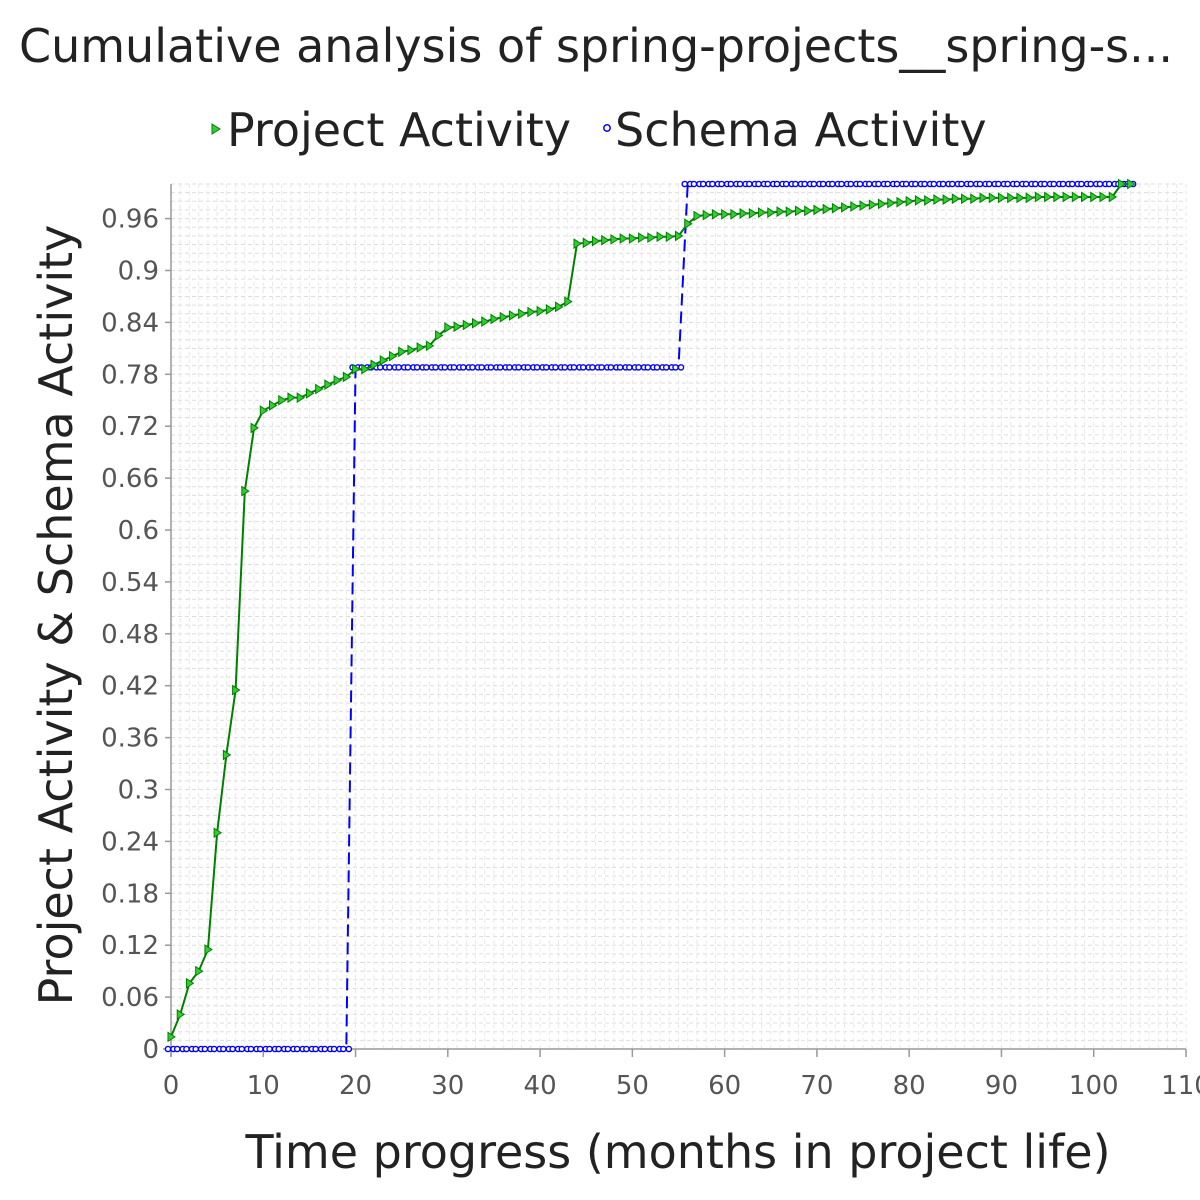 Image resolution: width=1200 pixels, height=1200 pixels. Describe the element at coordinates (1094, 1086) in the screenshot. I see `x-tick-label: 100` at that location.